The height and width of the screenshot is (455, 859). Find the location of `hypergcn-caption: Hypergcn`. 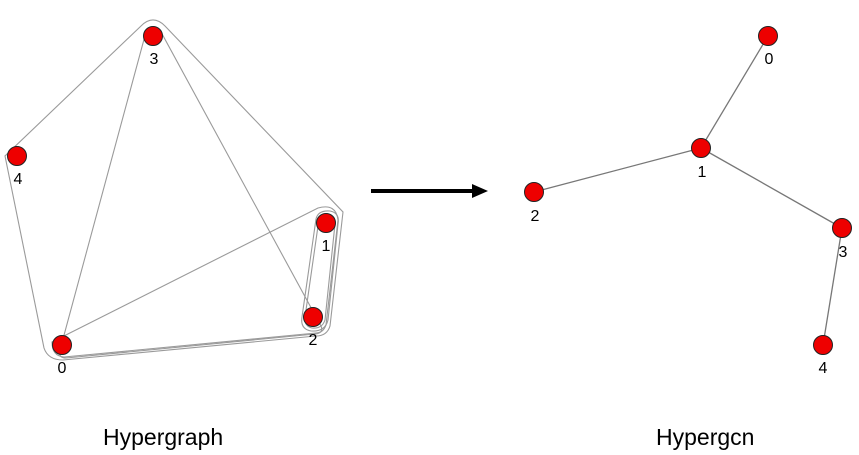

hypergcn-caption: Hypergcn is located at coordinates (705, 437).